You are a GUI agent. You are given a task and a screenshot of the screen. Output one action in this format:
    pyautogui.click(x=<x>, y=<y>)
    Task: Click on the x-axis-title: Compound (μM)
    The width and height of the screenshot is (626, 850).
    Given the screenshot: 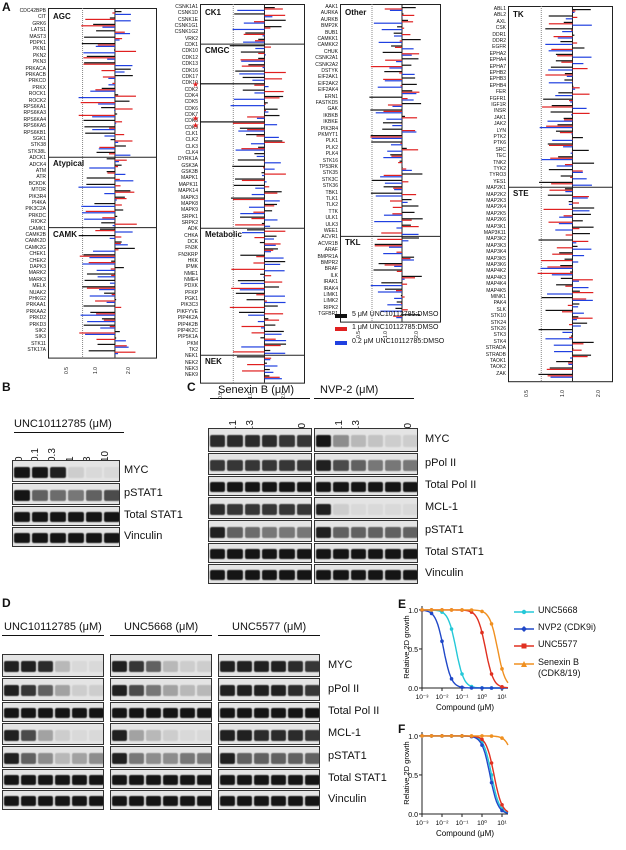 What is the action you would take?
    pyautogui.click(x=465, y=833)
    